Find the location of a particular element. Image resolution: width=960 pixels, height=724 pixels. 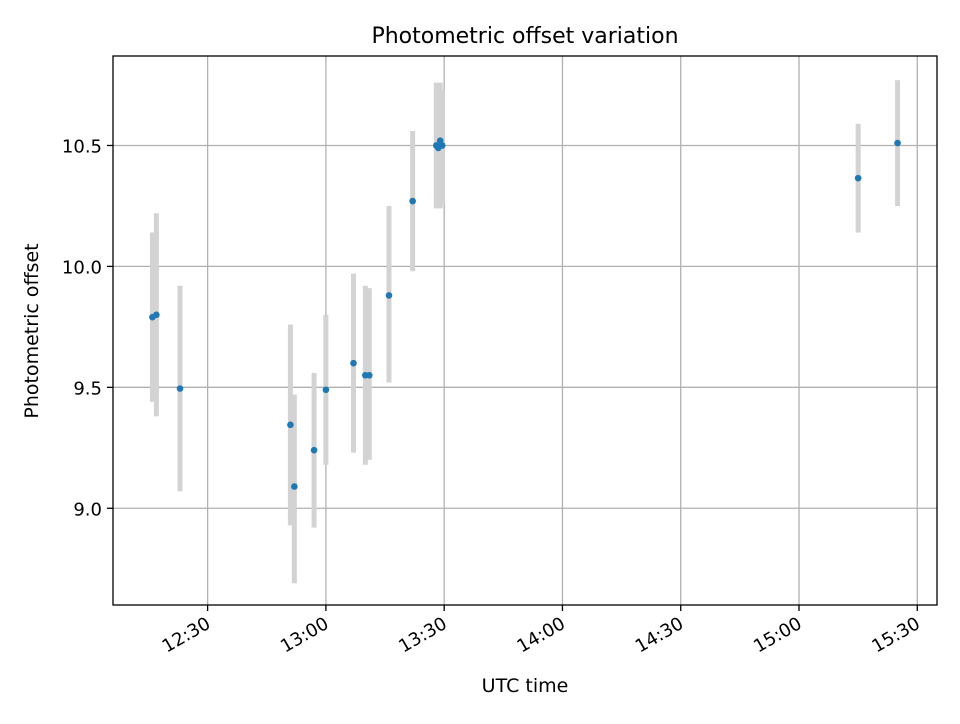

y-tick-label: 9.5 is located at coordinates (87, 388).